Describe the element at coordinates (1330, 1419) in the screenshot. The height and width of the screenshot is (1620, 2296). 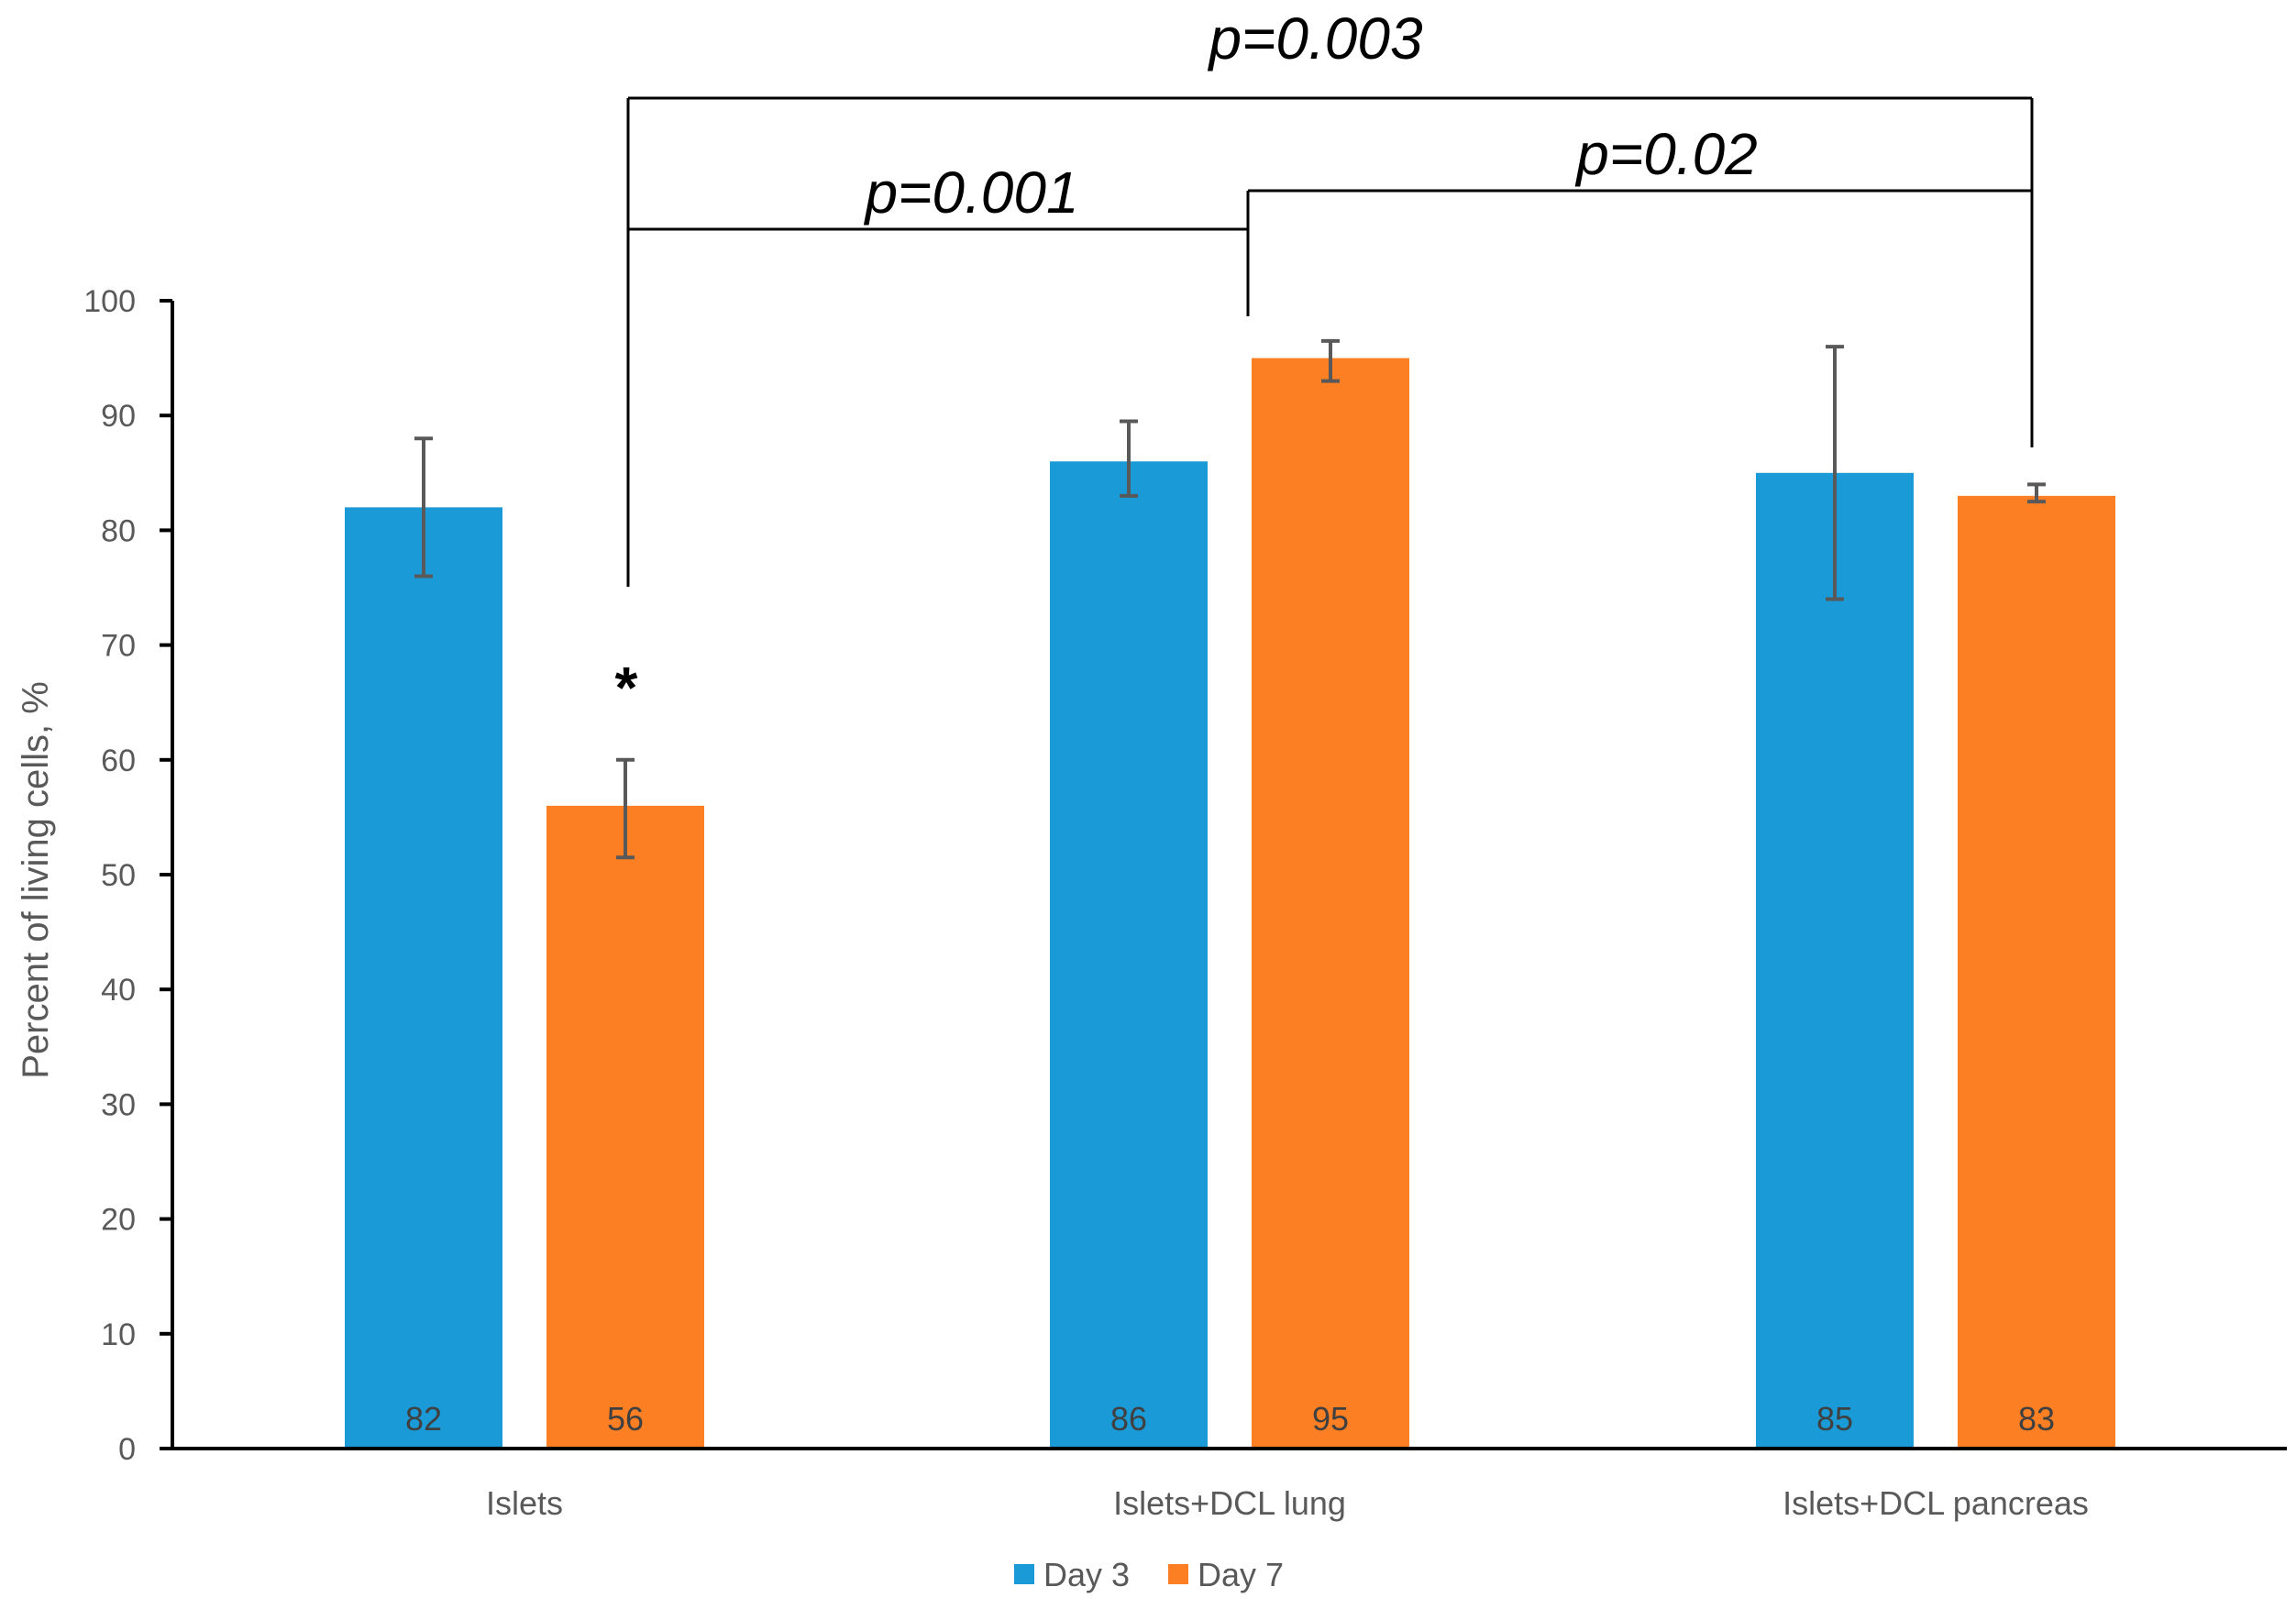
I see `data-label: 95` at that location.